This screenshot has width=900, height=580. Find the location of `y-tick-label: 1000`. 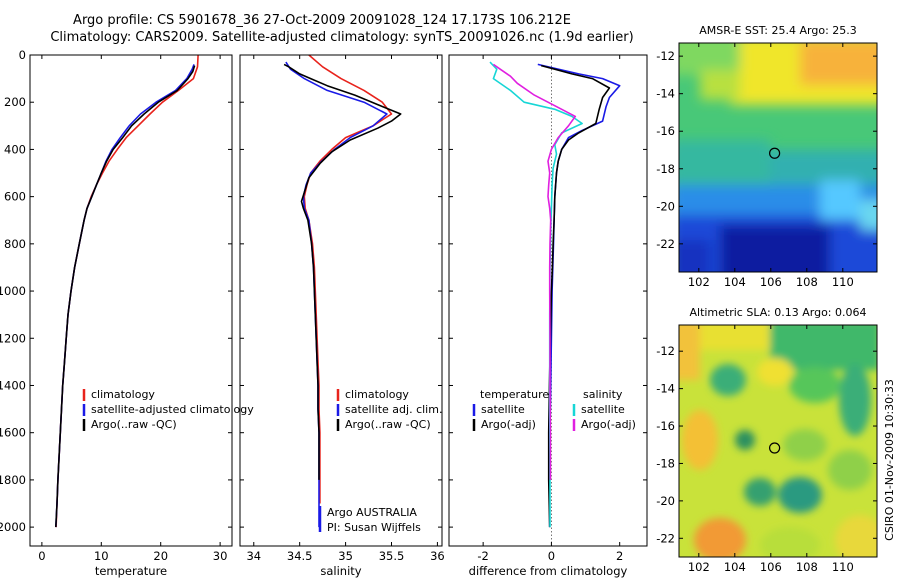

y-tick-label: 1000 is located at coordinates (13, 291).